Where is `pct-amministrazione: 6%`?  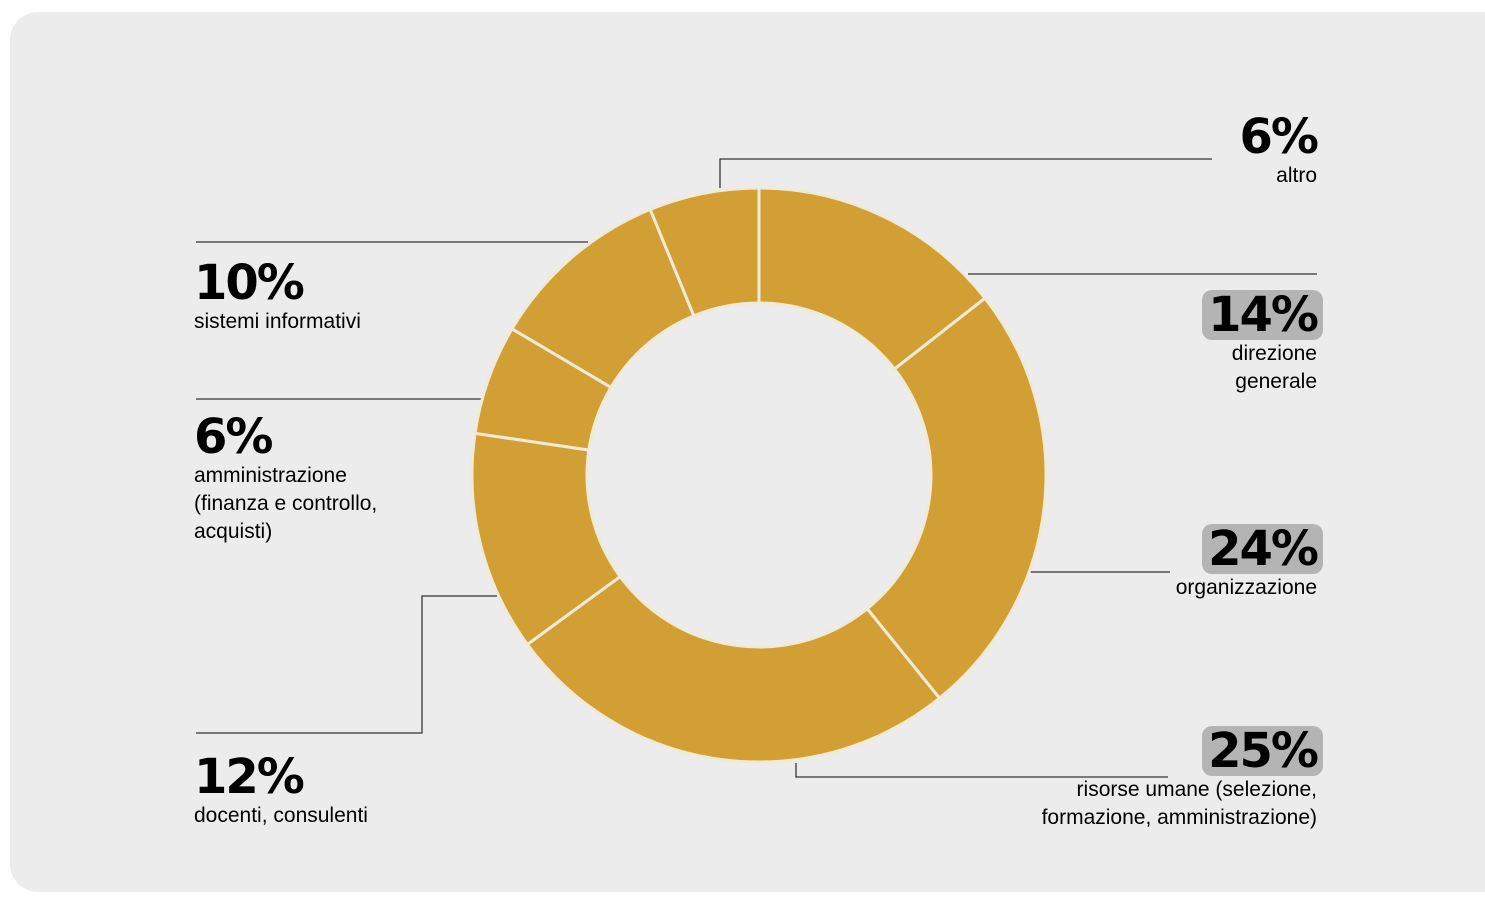
pct-amministrazione: 6% is located at coordinates (233, 437).